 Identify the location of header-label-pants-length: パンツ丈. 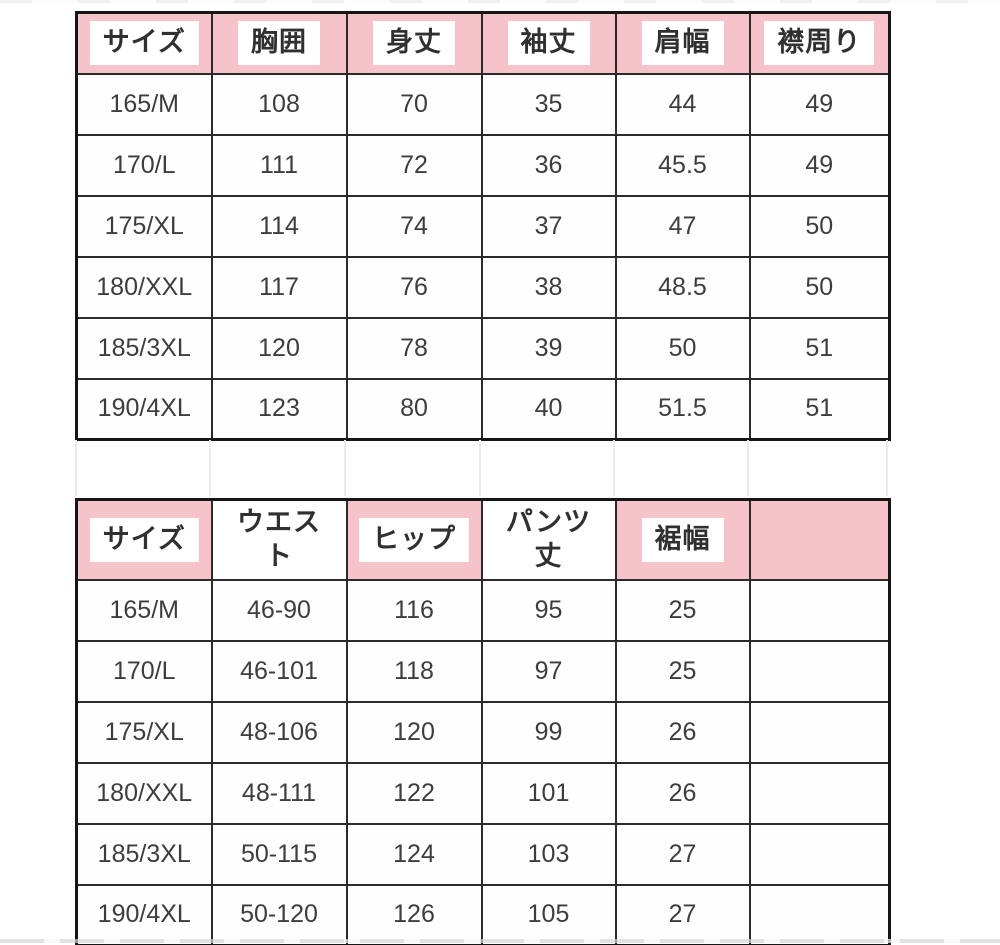
(548, 539).